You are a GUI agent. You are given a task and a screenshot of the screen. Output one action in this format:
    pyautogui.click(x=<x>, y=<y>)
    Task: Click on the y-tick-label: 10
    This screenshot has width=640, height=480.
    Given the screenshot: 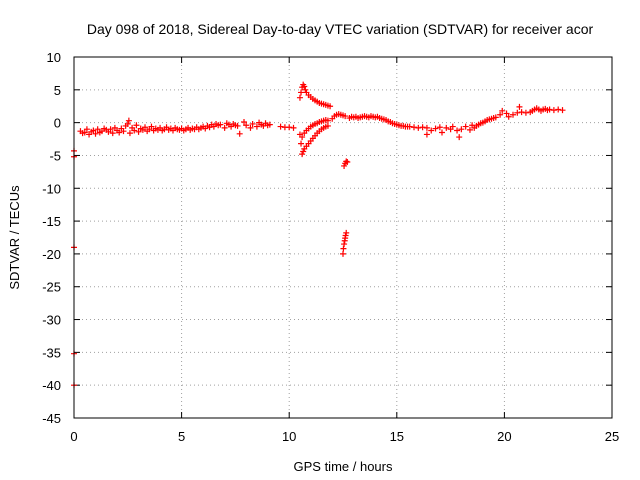 What is the action you would take?
    pyautogui.click(x=54, y=57)
    